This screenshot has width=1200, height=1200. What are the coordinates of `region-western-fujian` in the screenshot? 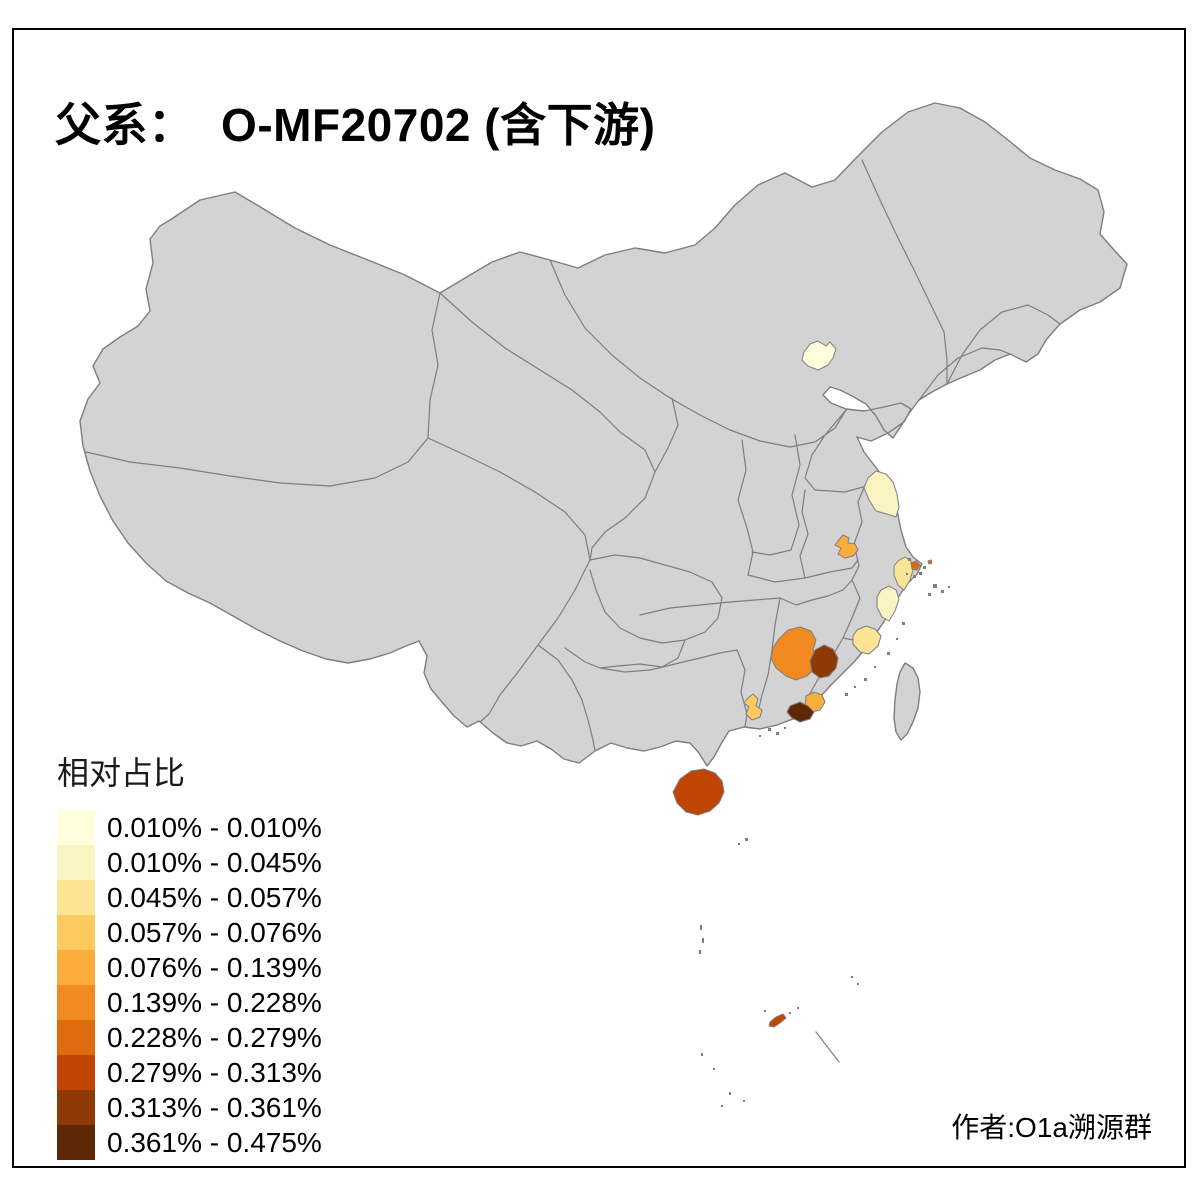 It's located at (824, 661).